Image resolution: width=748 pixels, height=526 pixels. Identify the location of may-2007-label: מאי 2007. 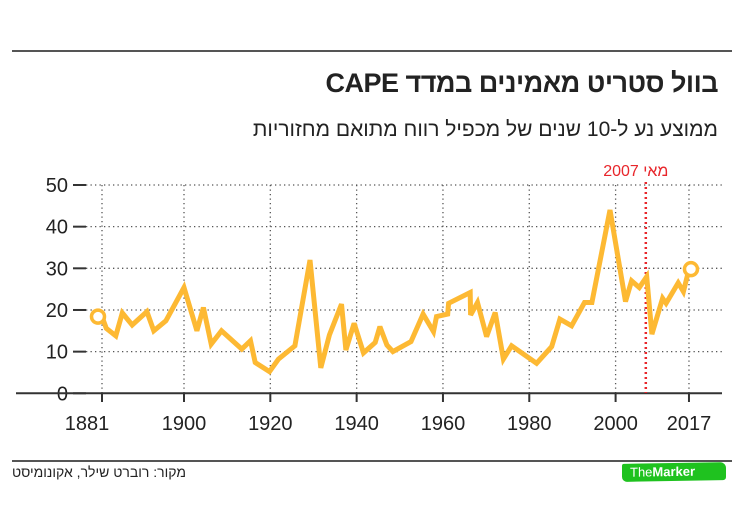
(635, 171).